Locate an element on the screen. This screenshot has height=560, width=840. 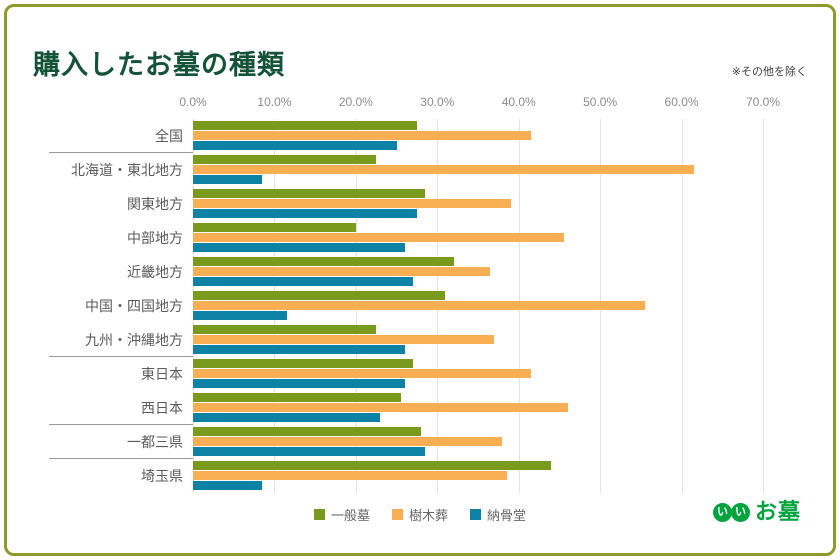
legend-label: 納骨堂 is located at coordinates (507, 515).